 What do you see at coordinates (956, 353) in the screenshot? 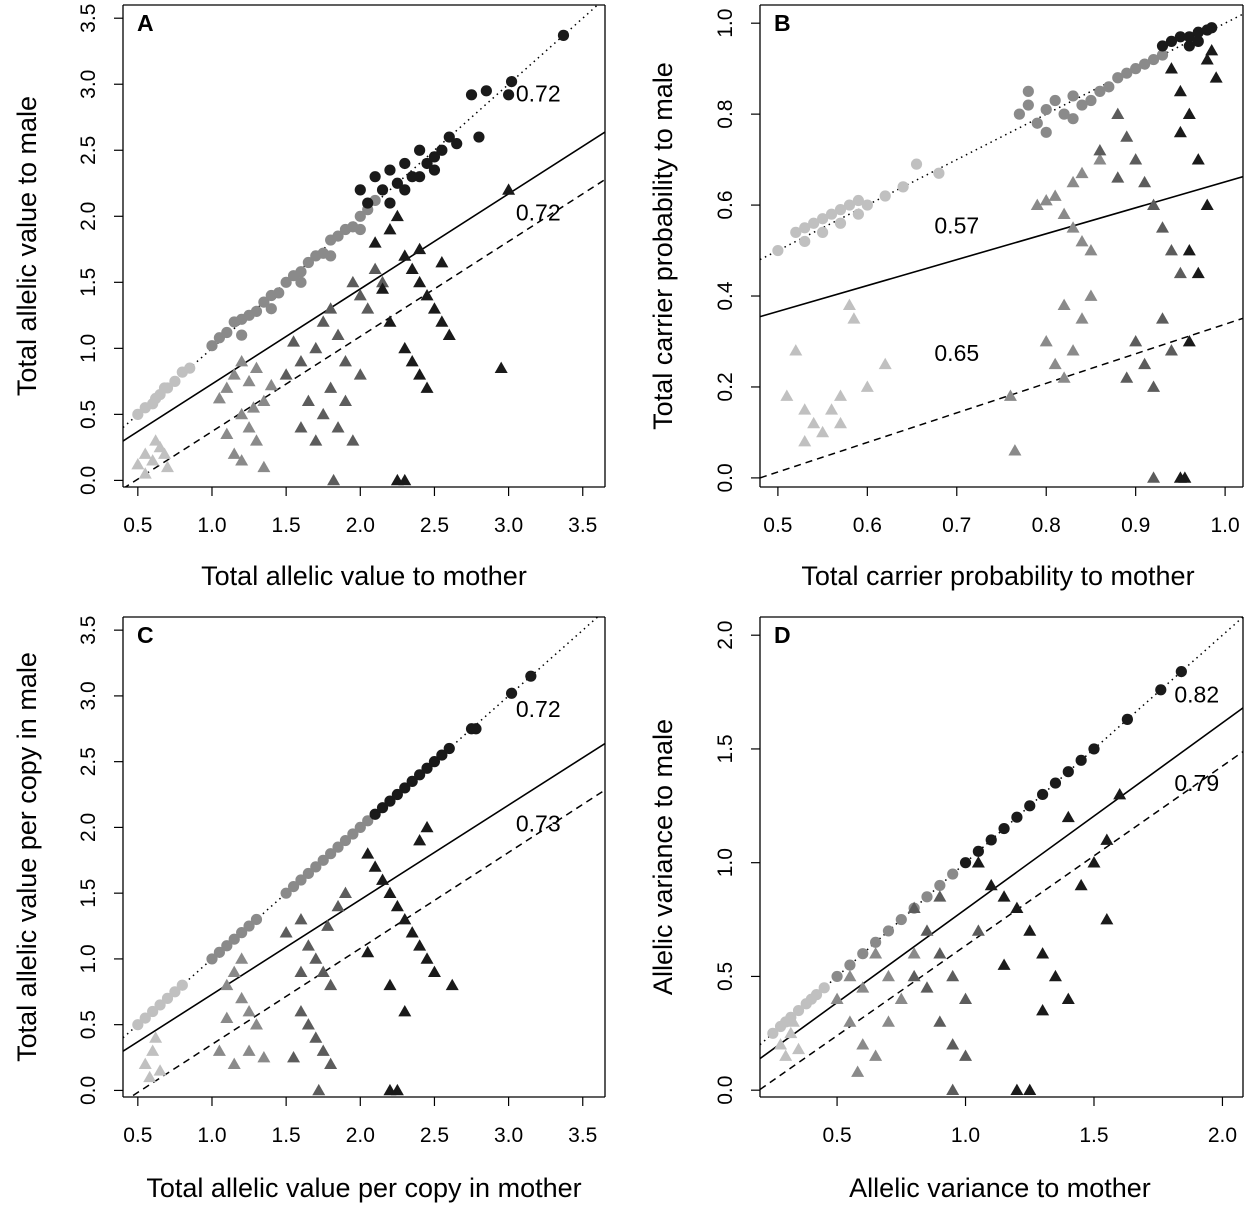
I see `slope-label-lower: 0.65` at bounding box center [956, 353].